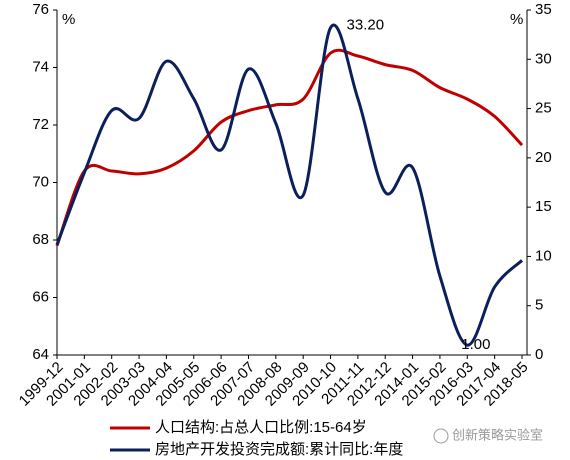 This screenshot has width=570, height=460. I want to click on y2-tick-label: 30, so click(543, 58).